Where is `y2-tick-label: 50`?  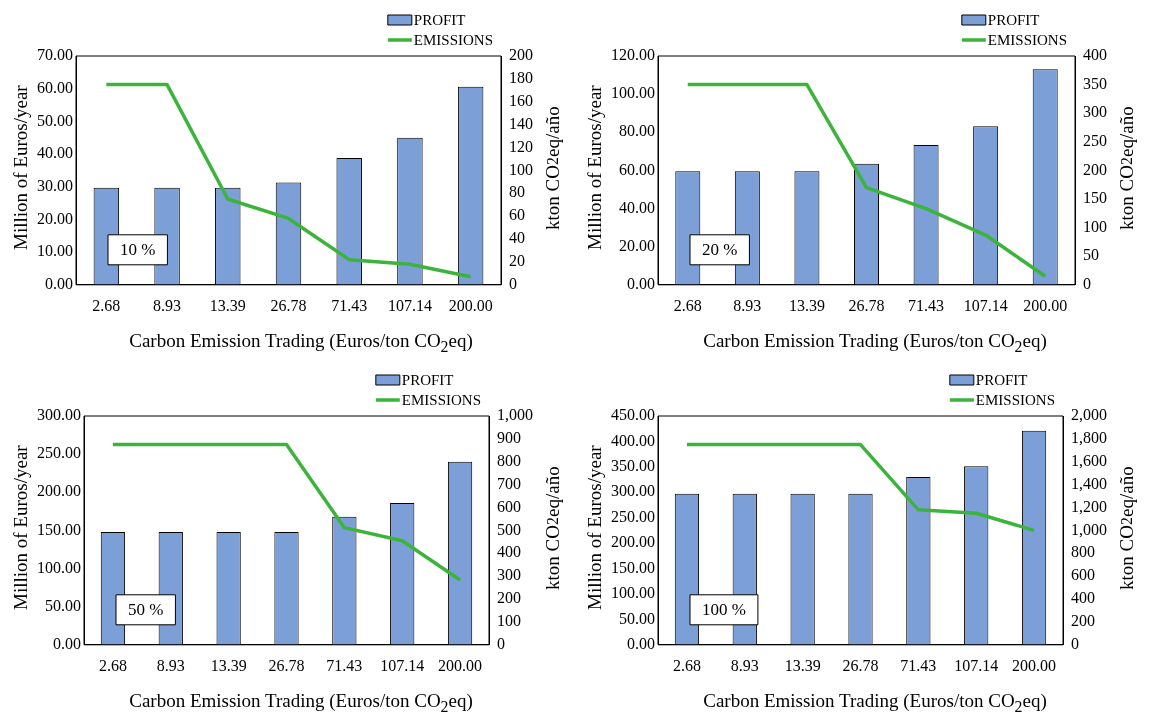 y2-tick-label: 50 is located at coordinates (1091, 255).